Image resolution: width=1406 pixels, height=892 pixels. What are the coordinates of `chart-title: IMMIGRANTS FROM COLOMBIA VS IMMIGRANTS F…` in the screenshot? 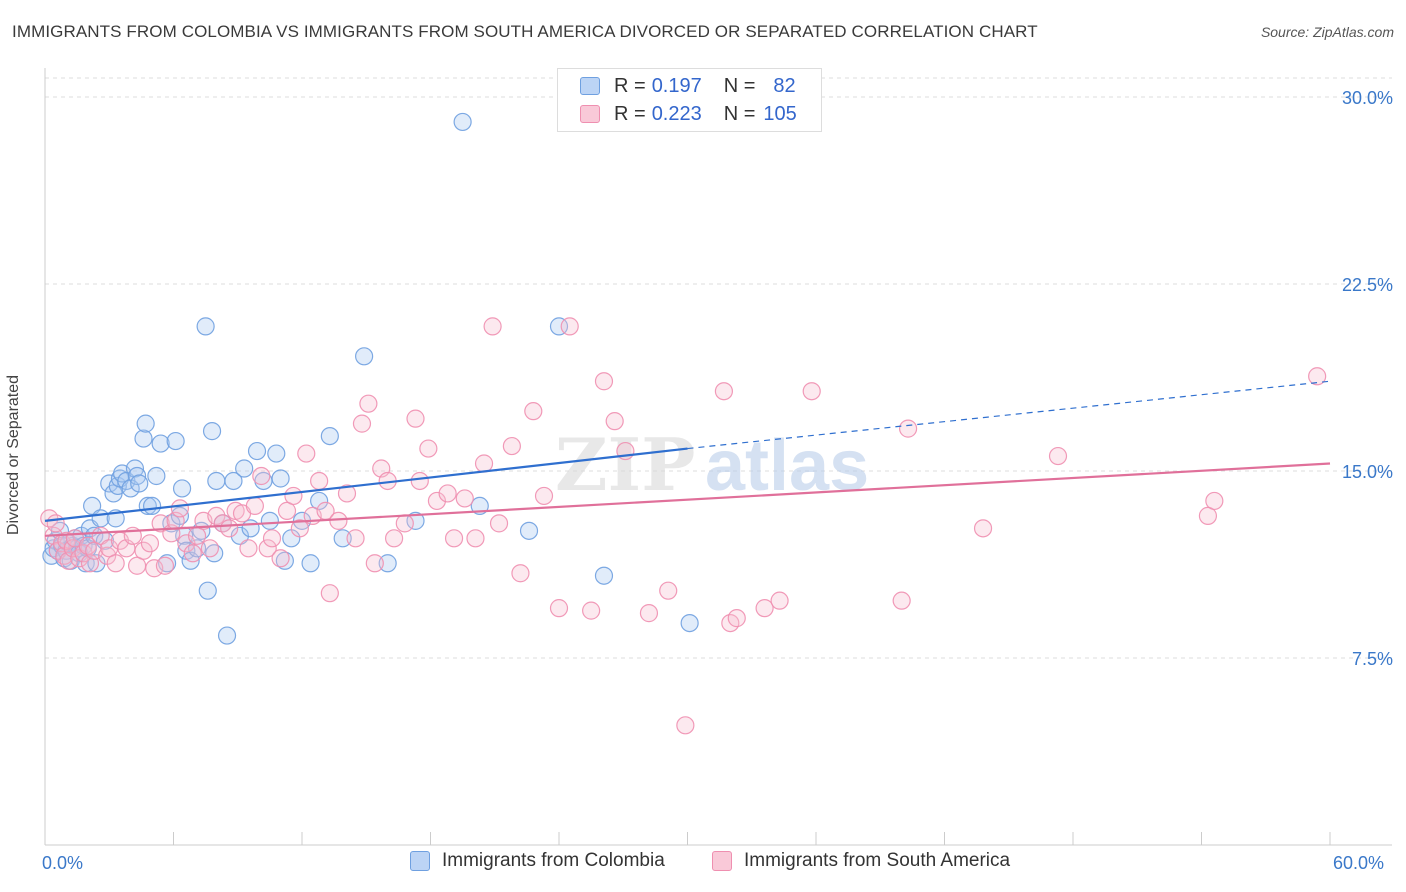 It's located at (525, 31).